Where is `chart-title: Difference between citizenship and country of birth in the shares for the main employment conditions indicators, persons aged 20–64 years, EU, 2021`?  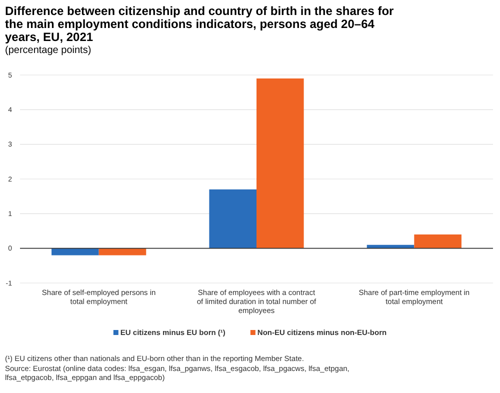 chart-title: Difference between citizenship and country of birth in the shares for the main employment conditions indicators, persons aged 20–64 years, EU, 2021 is located at coordinates (199, 24).